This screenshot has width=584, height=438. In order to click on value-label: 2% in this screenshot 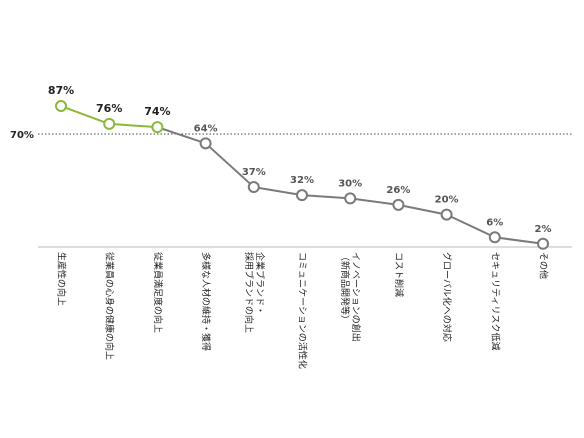, I will do `click(543, 229)`.